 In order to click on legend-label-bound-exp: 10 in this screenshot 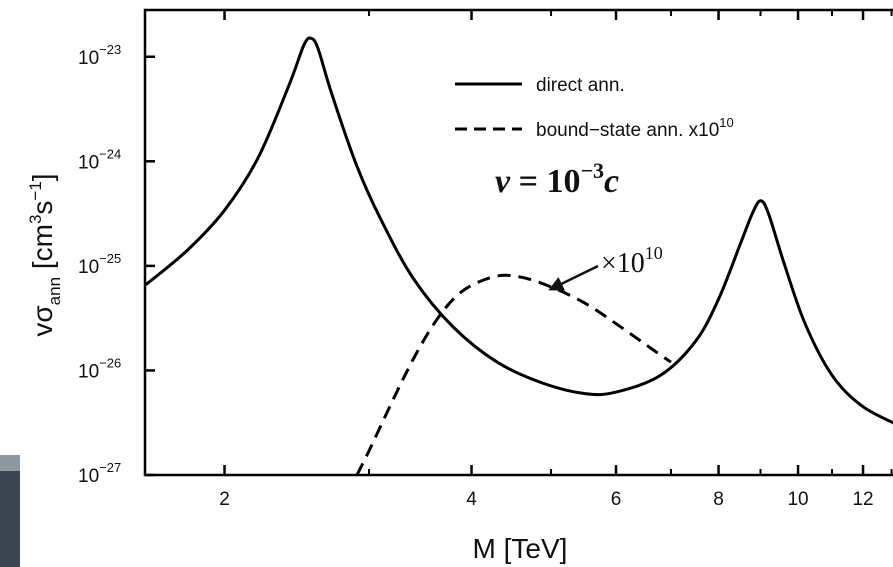, I will do `click(726, 122)`.